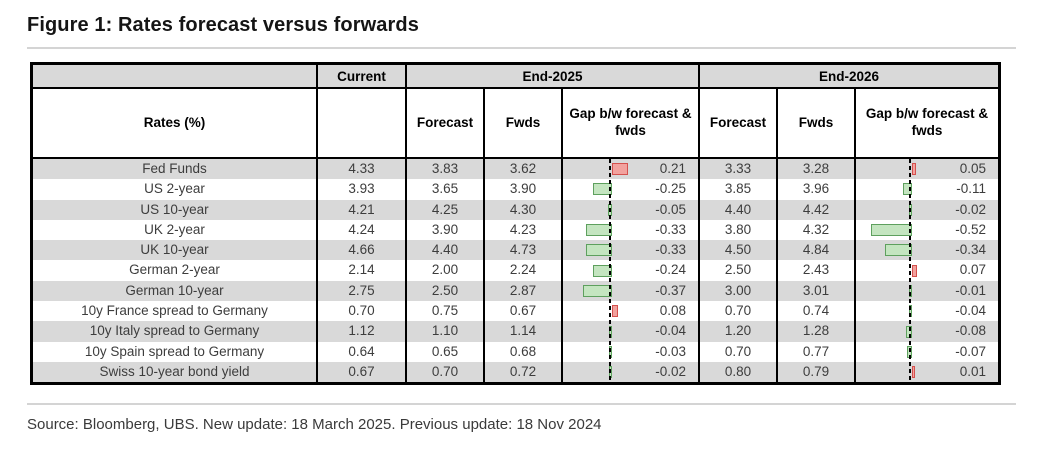 This screenshot has width=1044, height=461. I want to click on gap-2025-cell: -0.05, so click(629, 209).